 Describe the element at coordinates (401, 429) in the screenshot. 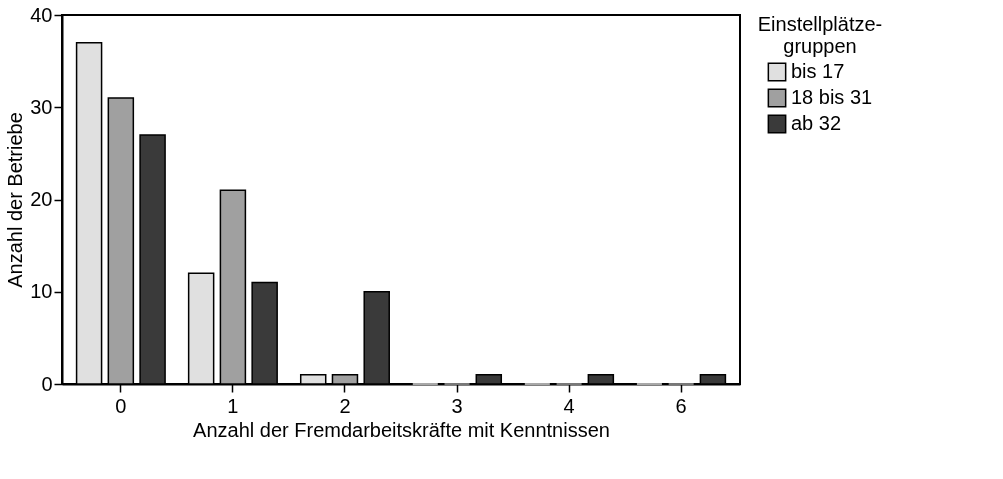

I see `x-axis-title: Anzahl der Fremdarbeitskräfte mit Kenntnissen` at that location.